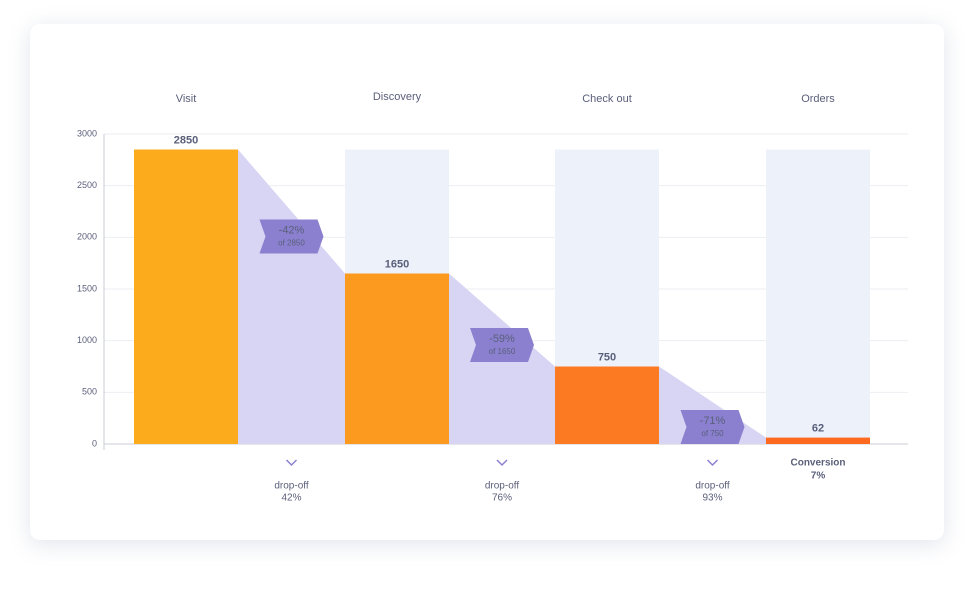 The image size is (975, 592). I want to click on value-label: 2850, so click(186, 140).